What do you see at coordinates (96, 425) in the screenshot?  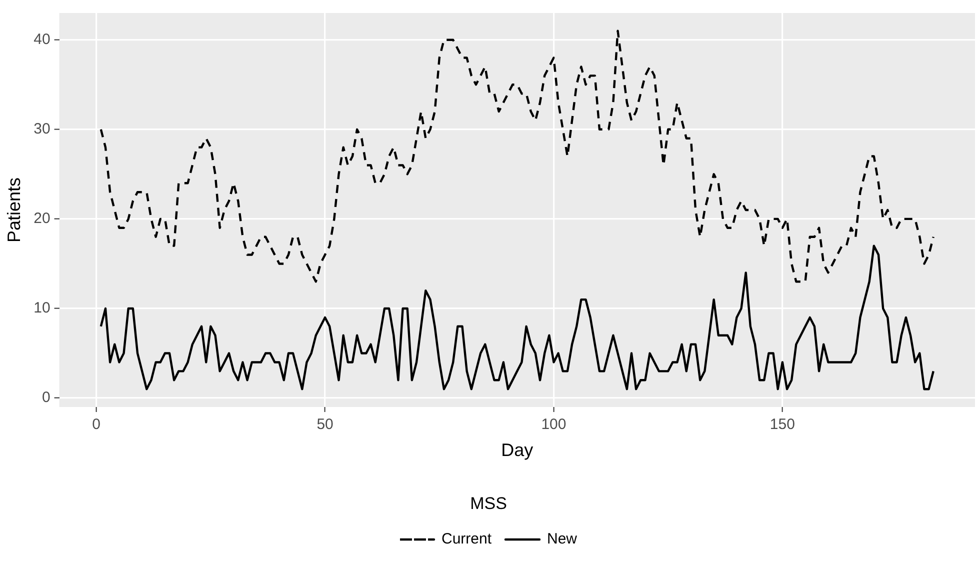 I see `x-tick-label: 0` at bounding box center [96, 425].